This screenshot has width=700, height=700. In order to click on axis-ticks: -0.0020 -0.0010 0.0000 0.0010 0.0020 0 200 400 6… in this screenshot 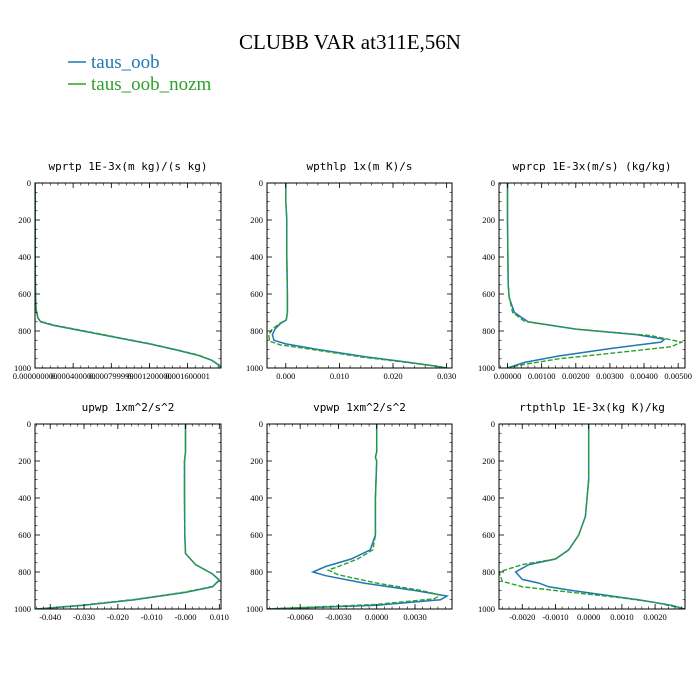, I will do `click(581, 520)`.